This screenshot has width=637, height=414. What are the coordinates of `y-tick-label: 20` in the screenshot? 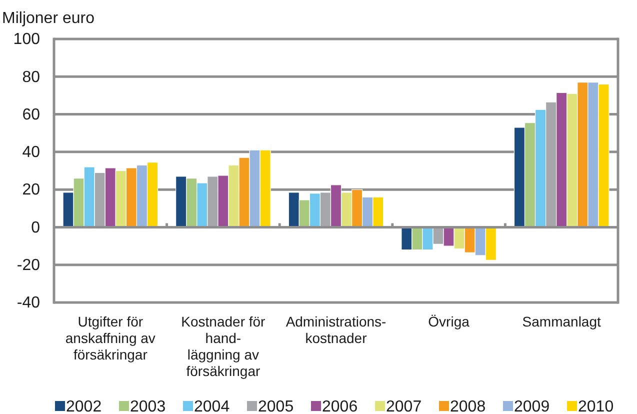 It's located at (31, 190).